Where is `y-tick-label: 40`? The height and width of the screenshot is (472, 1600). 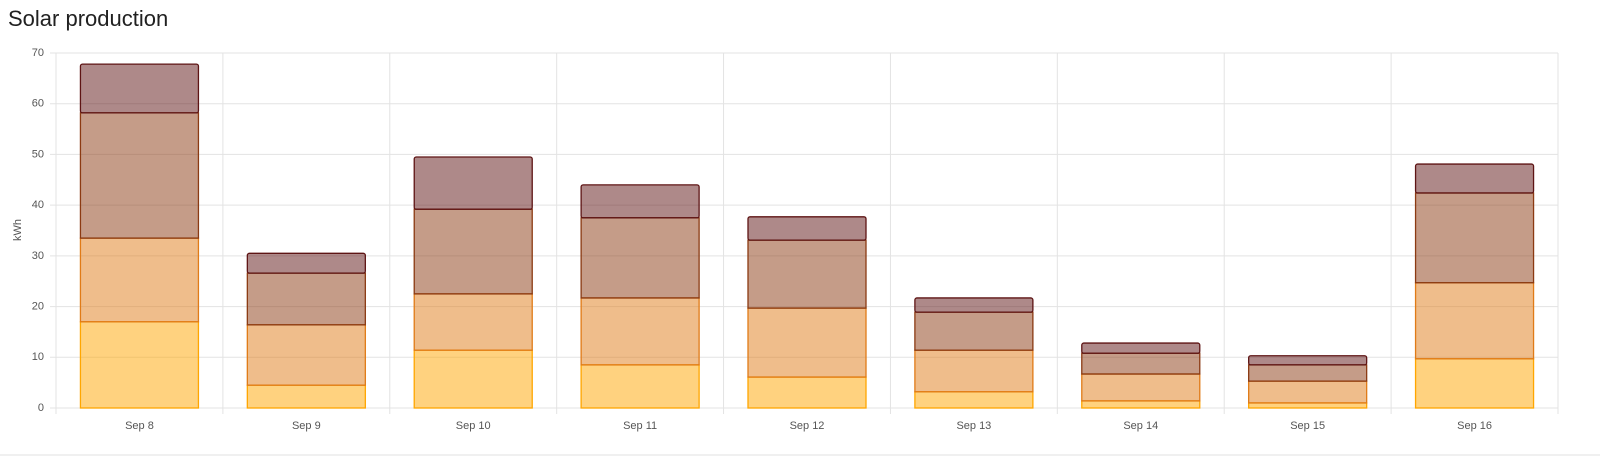 y-tick-label: 40 is located at coordinates (38, 205).